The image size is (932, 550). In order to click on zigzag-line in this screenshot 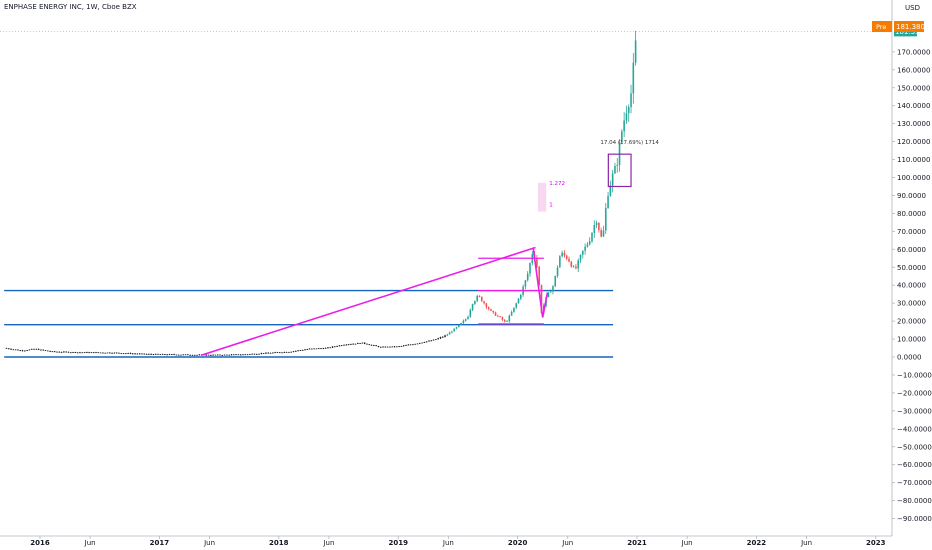, I will do `click(540, 282)`.